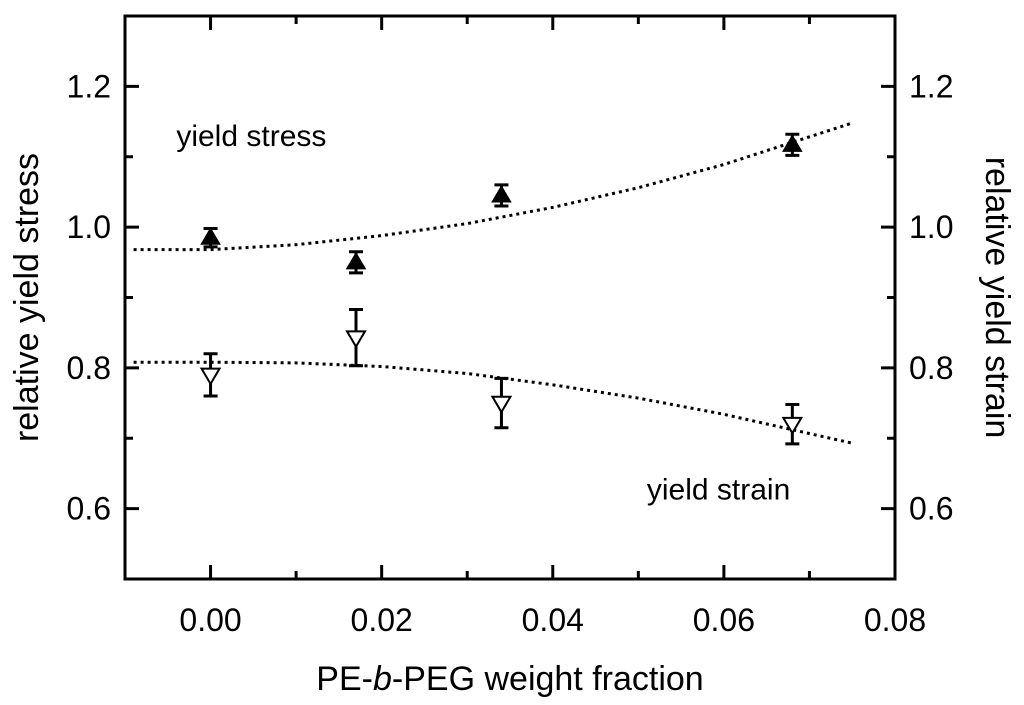 The width and height of the screenshot is (1024, 705). I want to click on y-tick-label: 0.6, so click(89, 509).